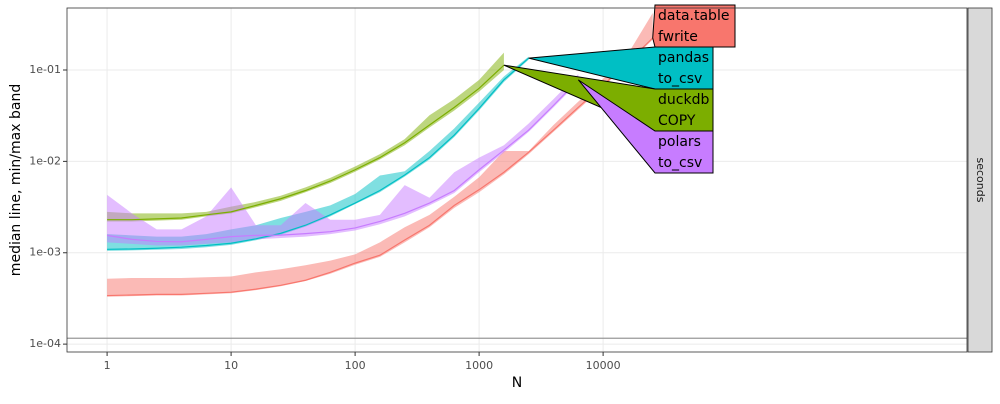 This screenshot has height=404, width=1000. Describe the element at coordinates (16, 180) in the screenshot. I see `y-axis-label: median line, min/max band` at that location.